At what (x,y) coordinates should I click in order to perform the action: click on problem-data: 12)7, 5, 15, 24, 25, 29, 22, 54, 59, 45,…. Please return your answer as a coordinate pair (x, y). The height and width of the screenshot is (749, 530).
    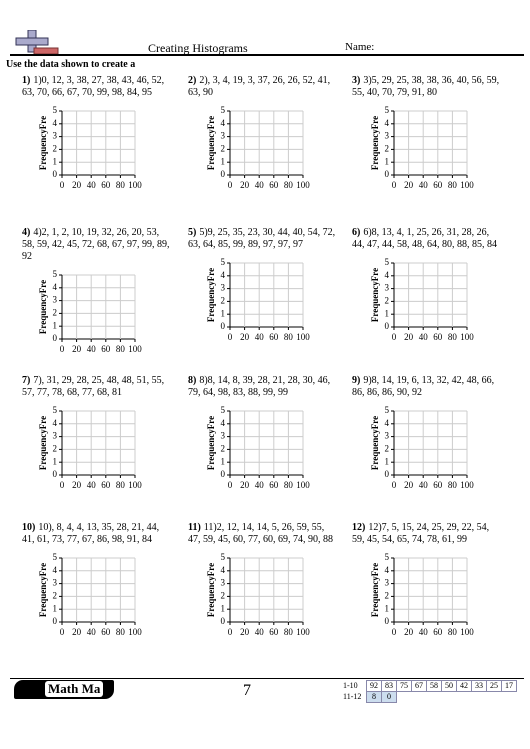
    Looking at the image, I should click on (421, 533).